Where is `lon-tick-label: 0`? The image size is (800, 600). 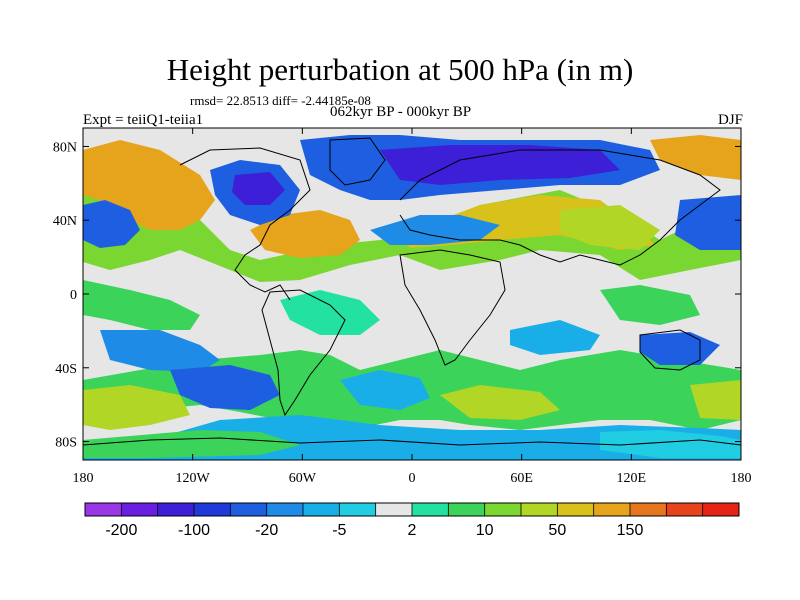 lon-tick-label: 0 is located at coordinates (412, 478).